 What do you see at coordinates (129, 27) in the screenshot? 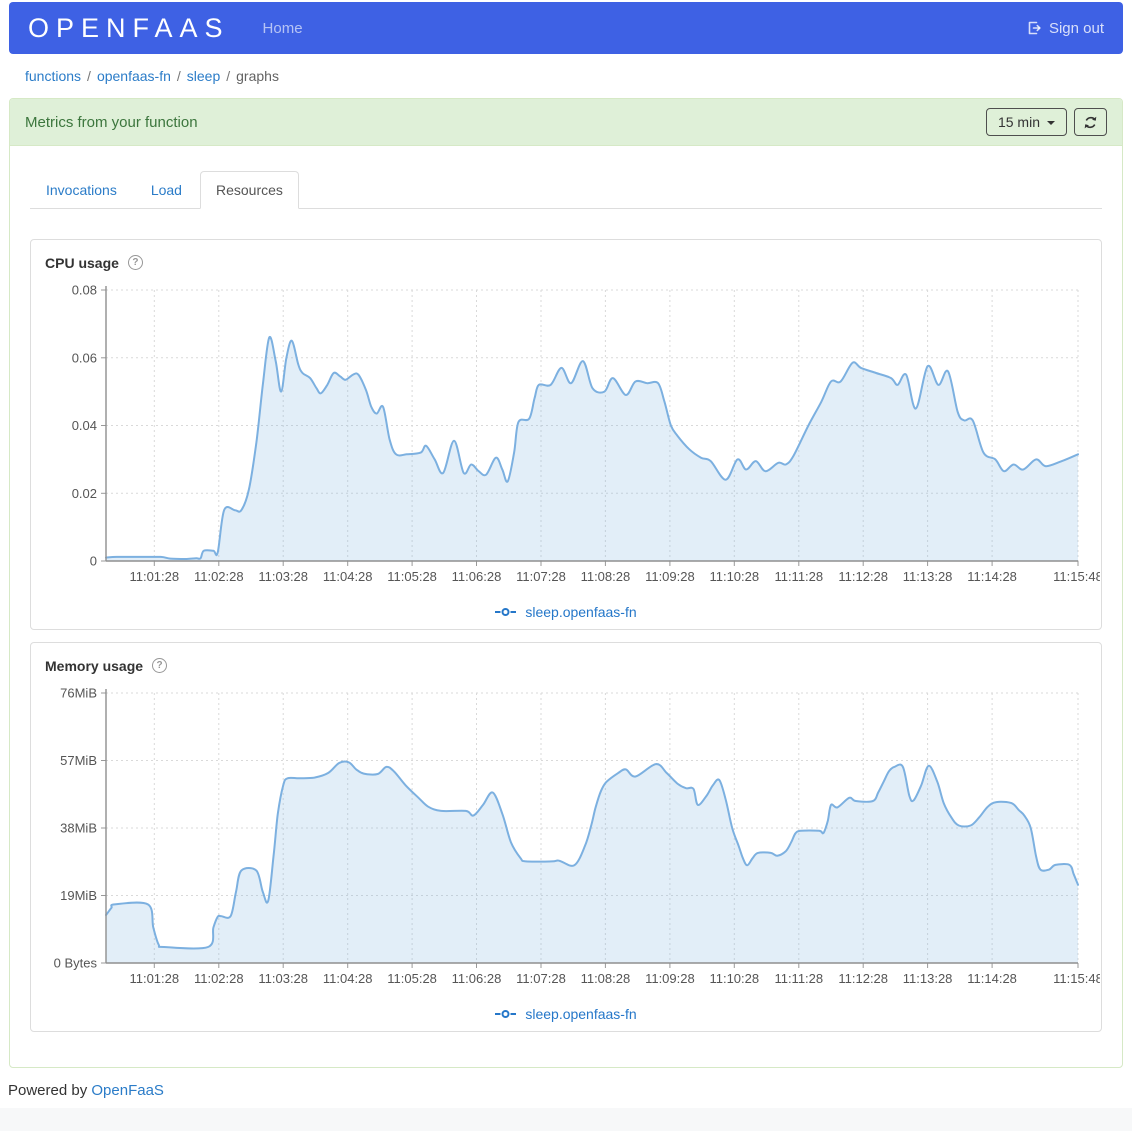
I see `openfaas-logo: OPENFAAS` at bounding box center [129, 27].